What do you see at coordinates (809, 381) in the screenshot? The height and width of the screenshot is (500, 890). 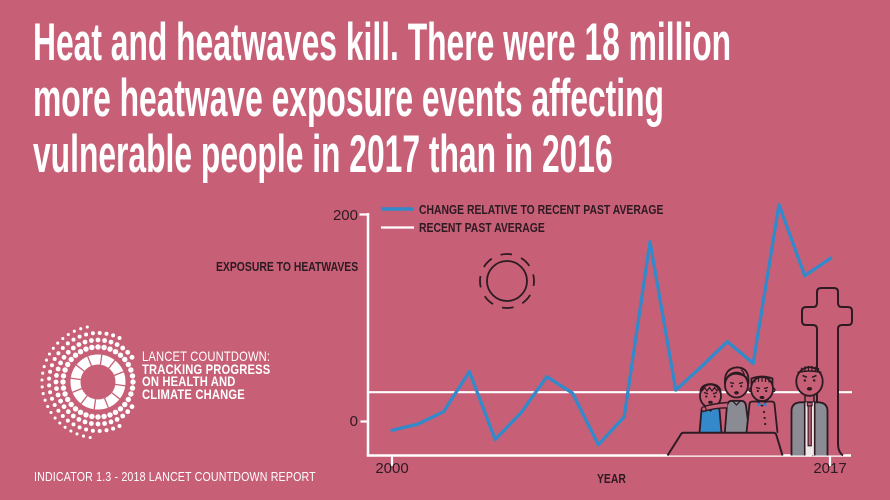 I see `man-head` at bounding box center [809, 381].